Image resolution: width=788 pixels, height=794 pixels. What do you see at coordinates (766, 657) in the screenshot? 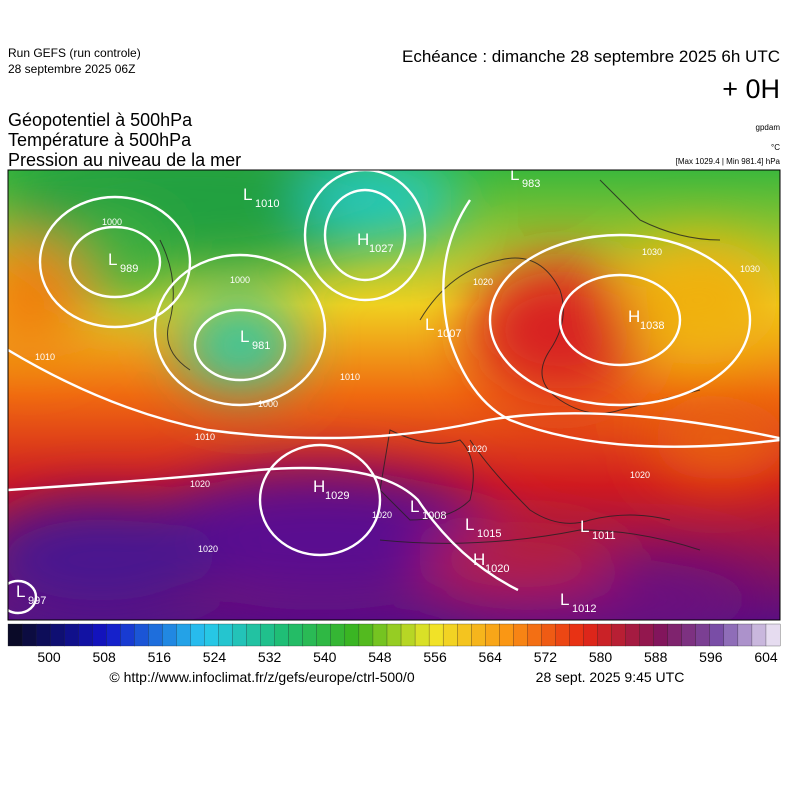
I see `colorbar-label: 604` at bounding box center [766, 657].